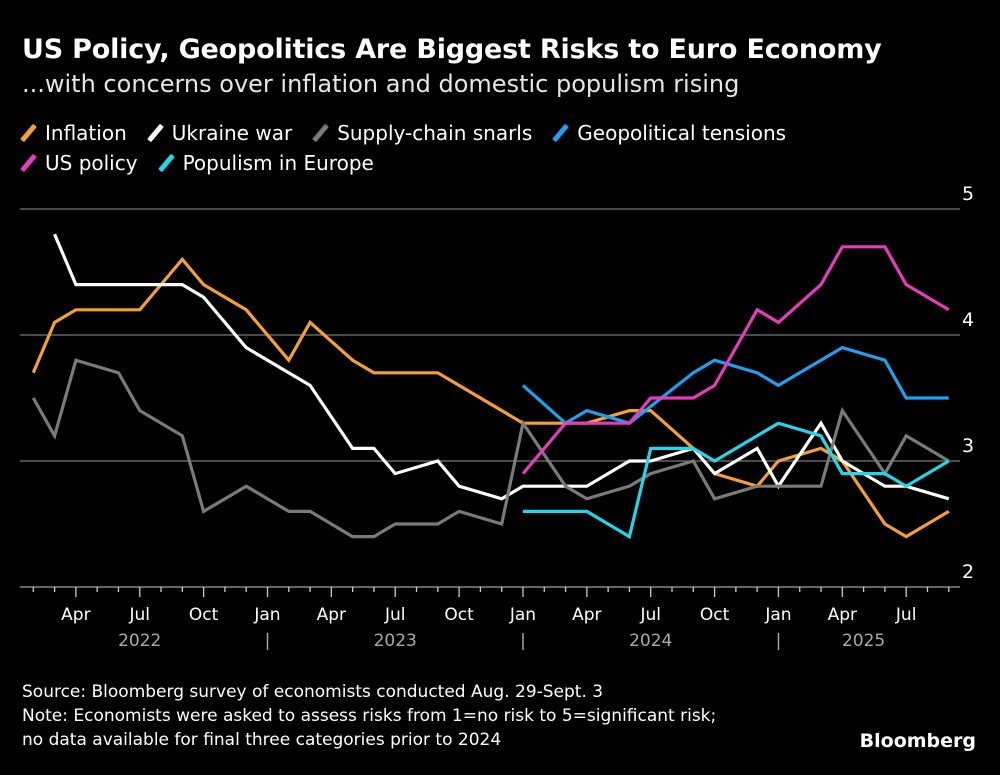 The width and height of the screenshot is (1000, 775). I want to click on legend-item-ukraine-war: Ukraine war, so click(219, 133).